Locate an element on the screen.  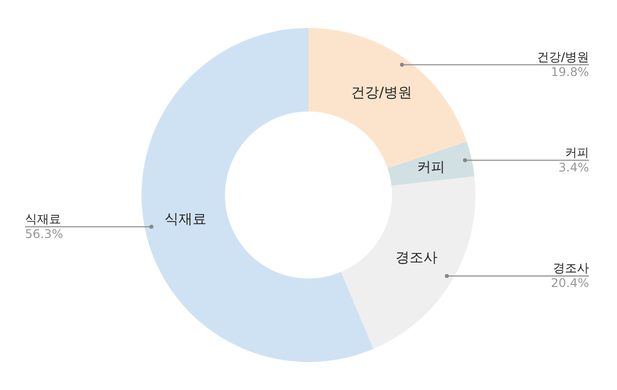
data-label: 3.4% is located at coordinates (573, 167).